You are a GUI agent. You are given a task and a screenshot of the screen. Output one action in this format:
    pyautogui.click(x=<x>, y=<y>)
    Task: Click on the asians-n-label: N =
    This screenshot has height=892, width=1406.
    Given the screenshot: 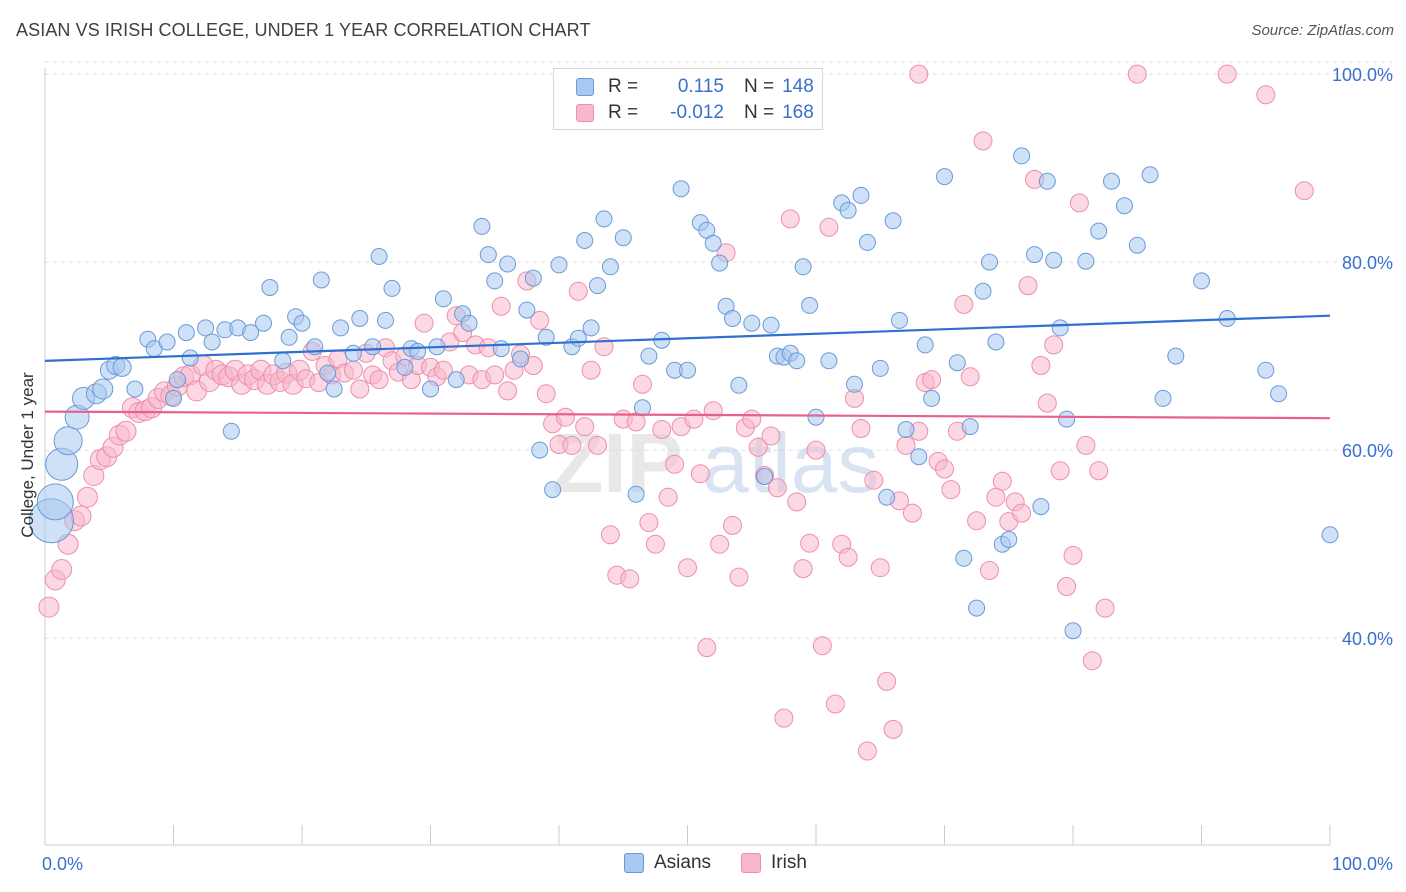 What is the action you would take?
    pyautogui.click(x=759, y=86)
    